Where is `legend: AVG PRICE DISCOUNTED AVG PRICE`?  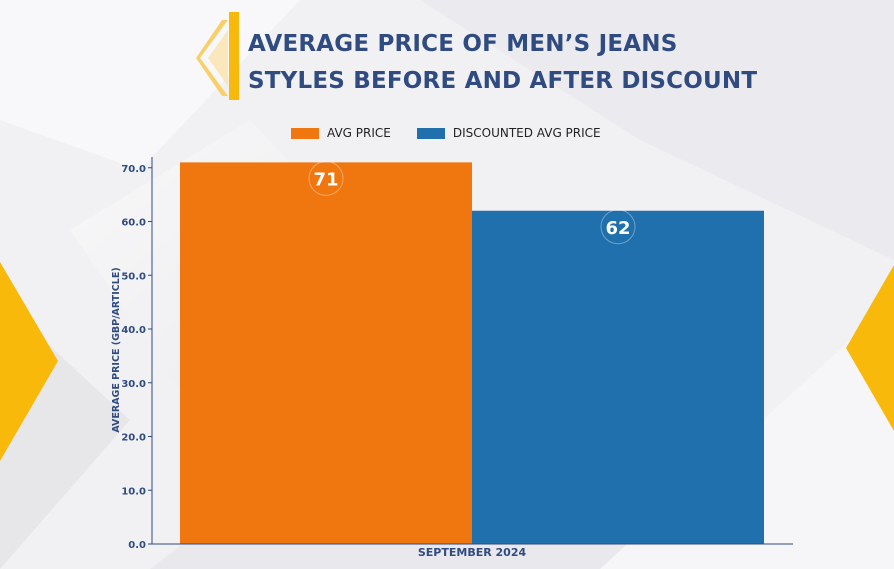 legend: AVG PRICE DISCOUNTED AVG PRICE is located at coordinates (459, 133).